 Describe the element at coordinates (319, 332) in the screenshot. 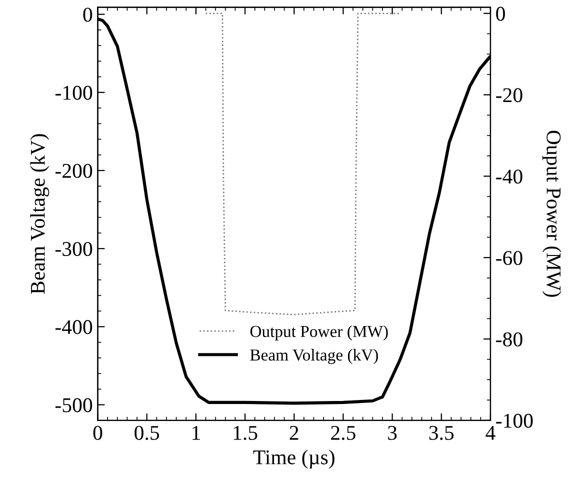

I see `legend-label: Output Power (MW)` at that location.